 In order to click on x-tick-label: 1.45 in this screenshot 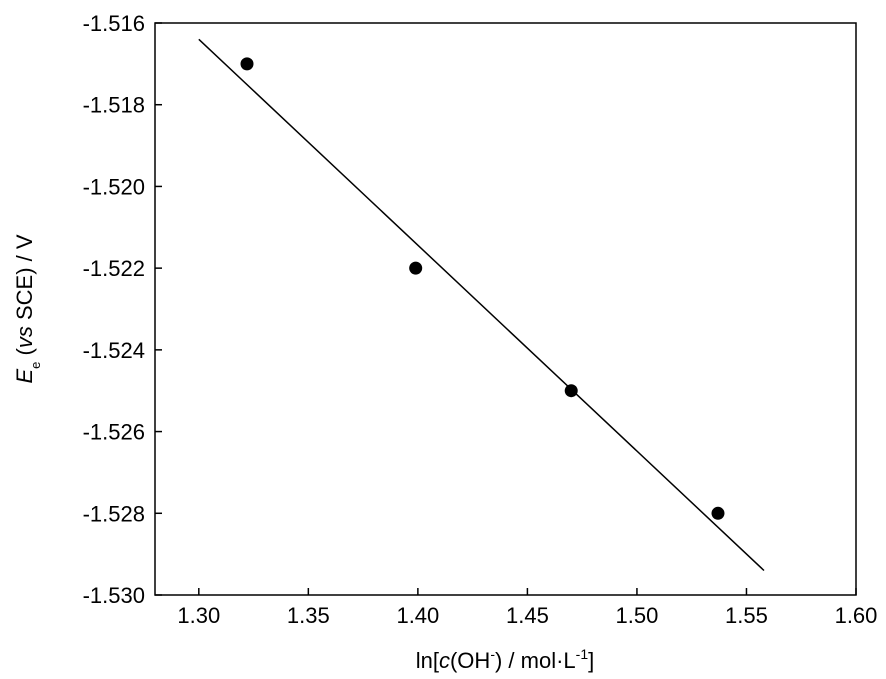, I will do `click(527, 615)`.